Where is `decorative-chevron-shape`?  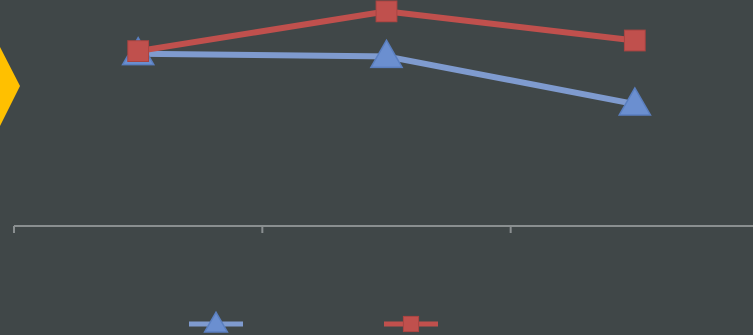 decorative-chevron-shape is located at coordinates (10, 86).